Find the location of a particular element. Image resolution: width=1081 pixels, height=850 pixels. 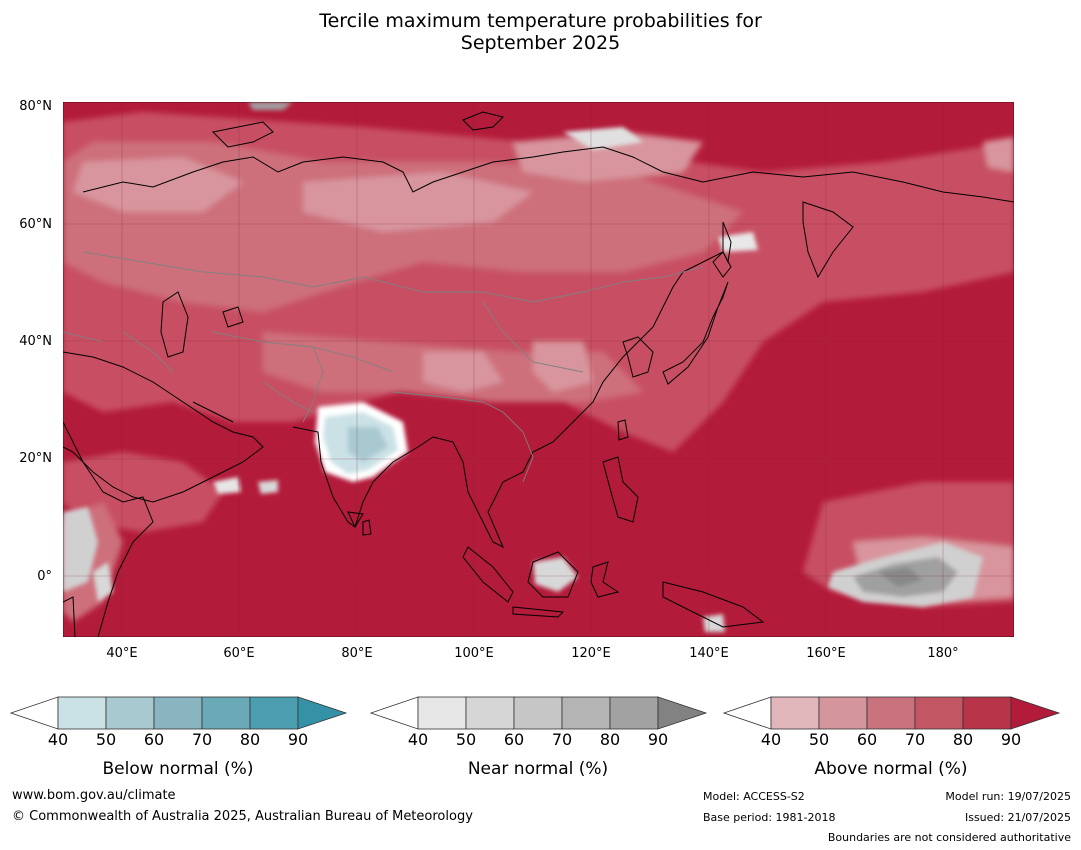

footer-issued: Issued: 21/07/2025 is located at coordinates (1017, 817).